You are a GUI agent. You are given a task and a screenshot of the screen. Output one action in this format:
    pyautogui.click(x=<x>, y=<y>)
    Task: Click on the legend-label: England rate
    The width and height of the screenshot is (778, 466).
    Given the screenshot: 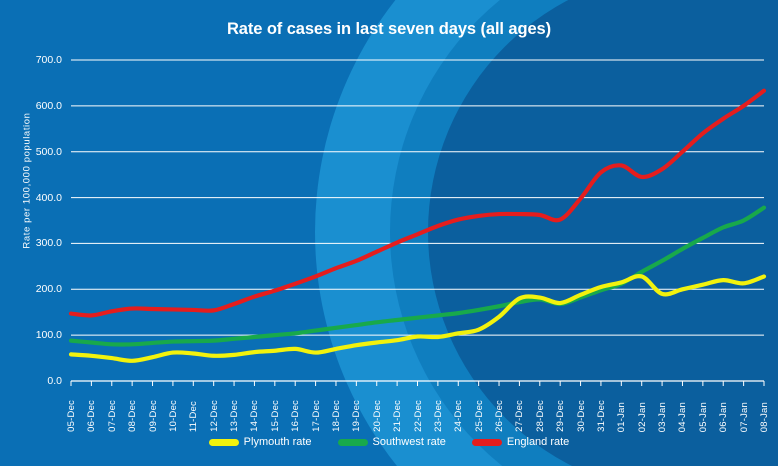 What is the action you would take?
    pyautogui.click(x=538, y=442)
    